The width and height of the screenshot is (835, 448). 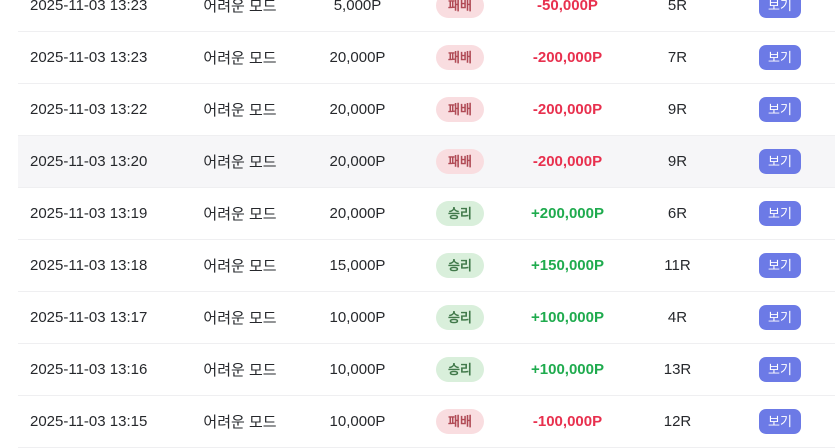 I want to click on rounds-cell: 13R, so click(x=677, y=369).